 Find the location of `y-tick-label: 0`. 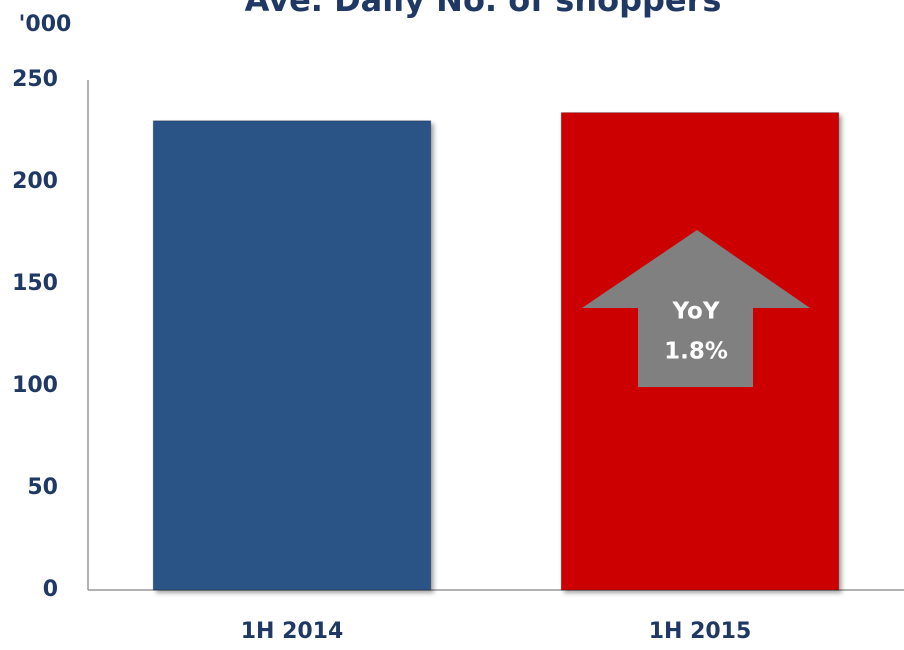

y-tick-label: 0 is located at coordinates (50, 589).